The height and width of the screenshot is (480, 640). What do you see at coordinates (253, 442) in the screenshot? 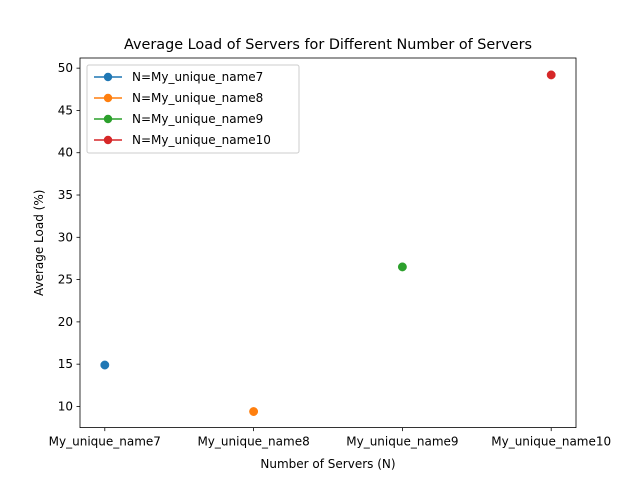
I see `x-tick-label: My_unique_name8` at bounding box center [253, 442].